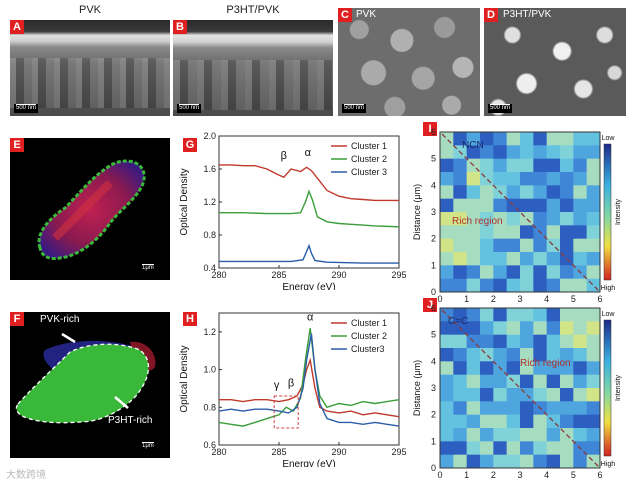  I want to click on panel-d-title: P3HT/PVK, so click(527, 14).